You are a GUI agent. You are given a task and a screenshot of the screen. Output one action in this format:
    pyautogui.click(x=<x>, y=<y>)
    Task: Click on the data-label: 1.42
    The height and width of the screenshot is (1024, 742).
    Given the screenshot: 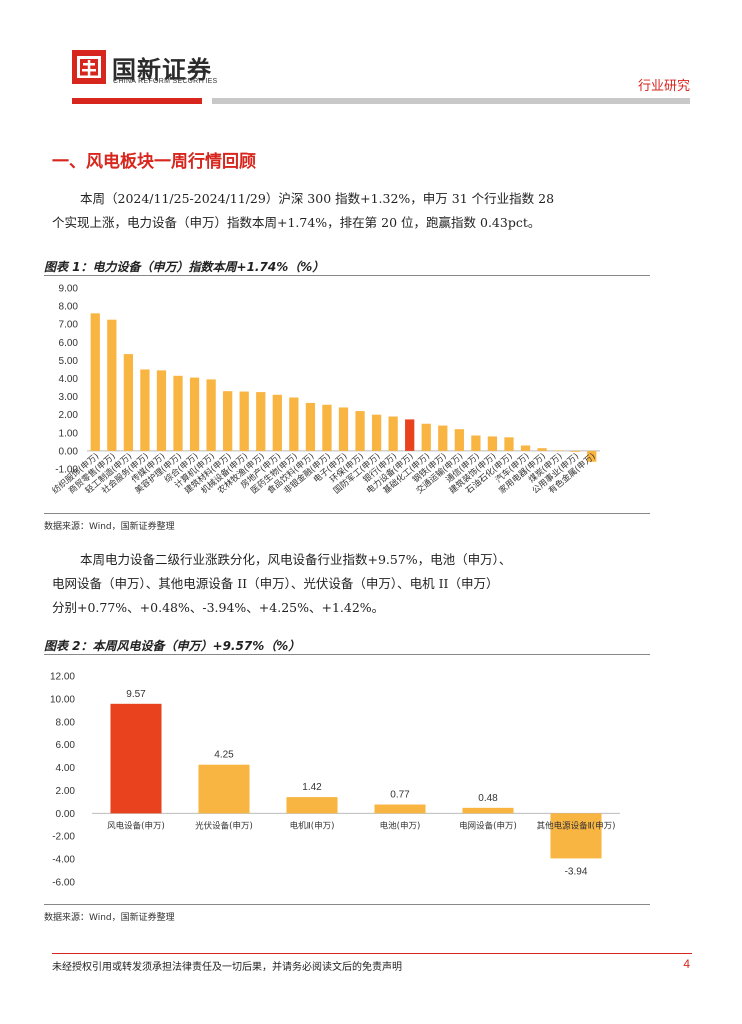 What is the action you would take?
    pyautogui.click(x=312, y=787)
    